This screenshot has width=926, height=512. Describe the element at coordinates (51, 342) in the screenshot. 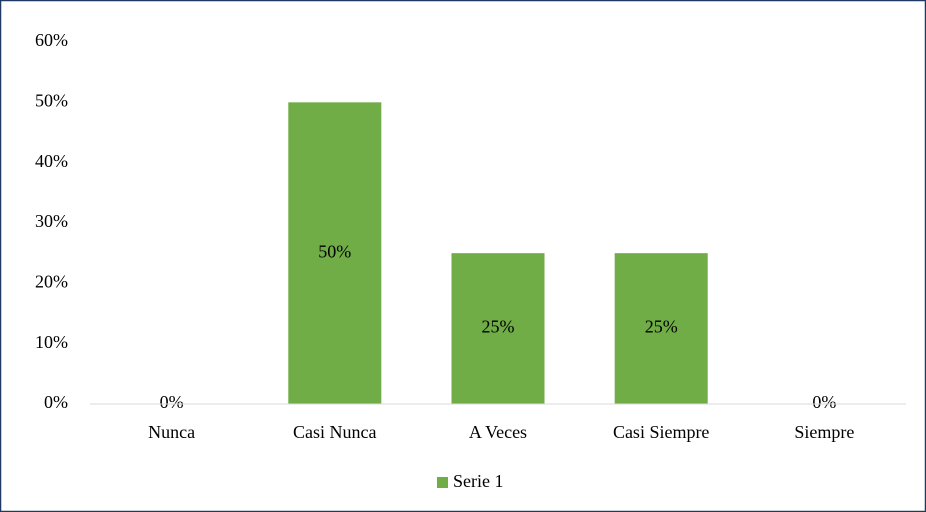

I see `y-tick-label: 10%` at that location.